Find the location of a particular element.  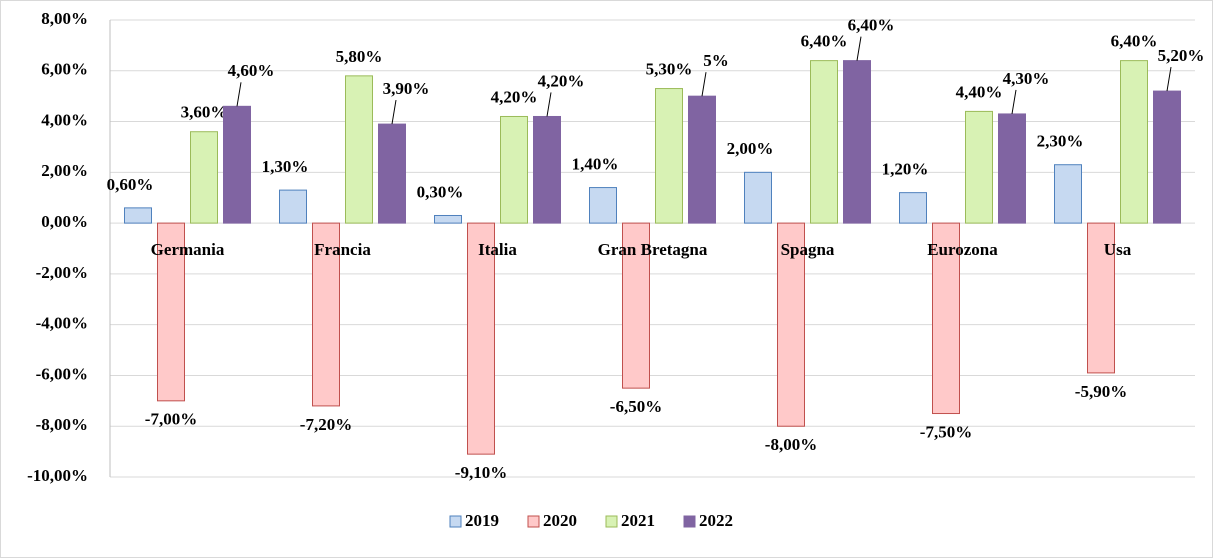

value-label: 5% is located at coordinates (716, 60).